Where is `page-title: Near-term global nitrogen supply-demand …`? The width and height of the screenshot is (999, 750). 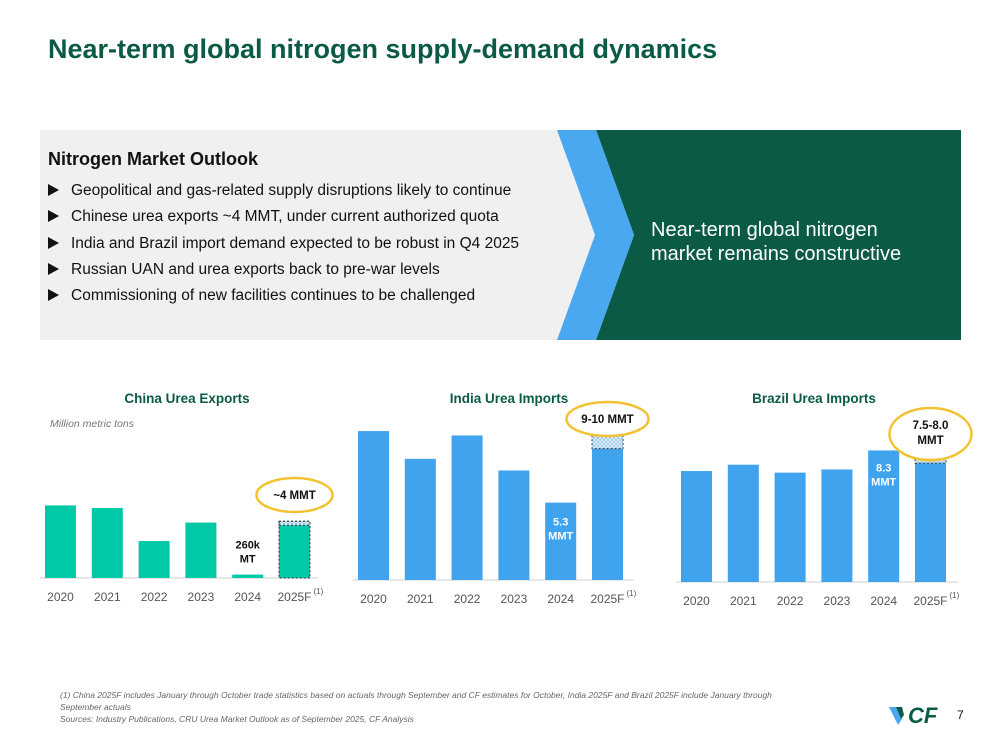 page-title: Near-term global nitrogen supply-demand … is located at coordinates (383, 49).